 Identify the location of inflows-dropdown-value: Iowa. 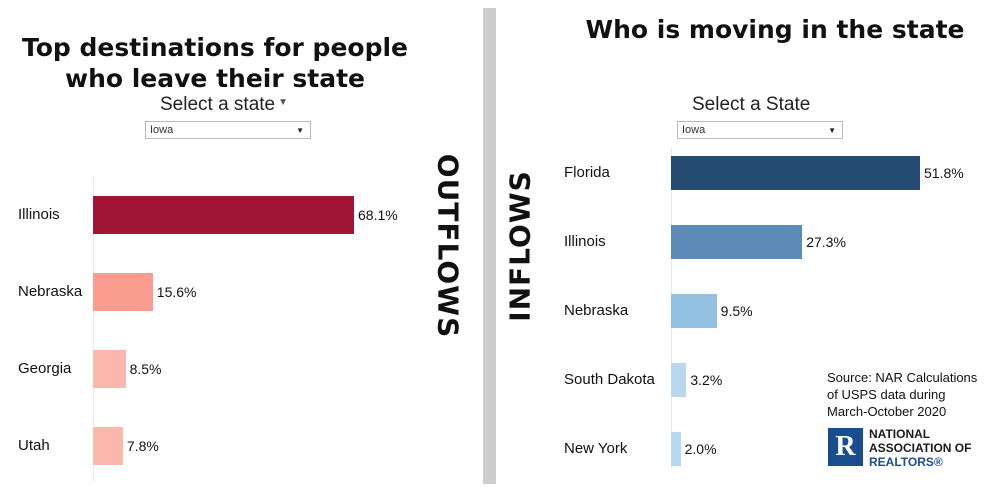
(694, 130).